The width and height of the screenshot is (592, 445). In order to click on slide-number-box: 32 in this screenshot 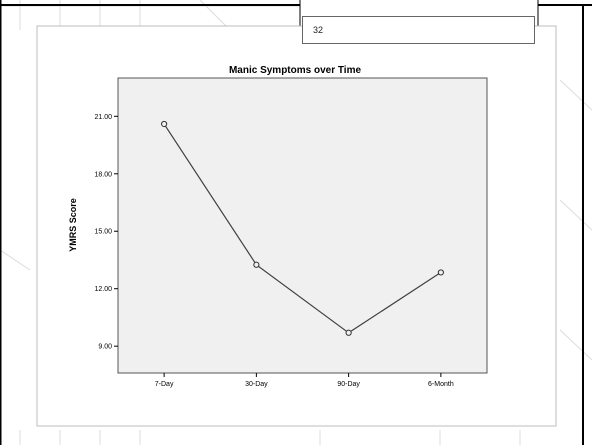, I will do `click(418, 30)`.